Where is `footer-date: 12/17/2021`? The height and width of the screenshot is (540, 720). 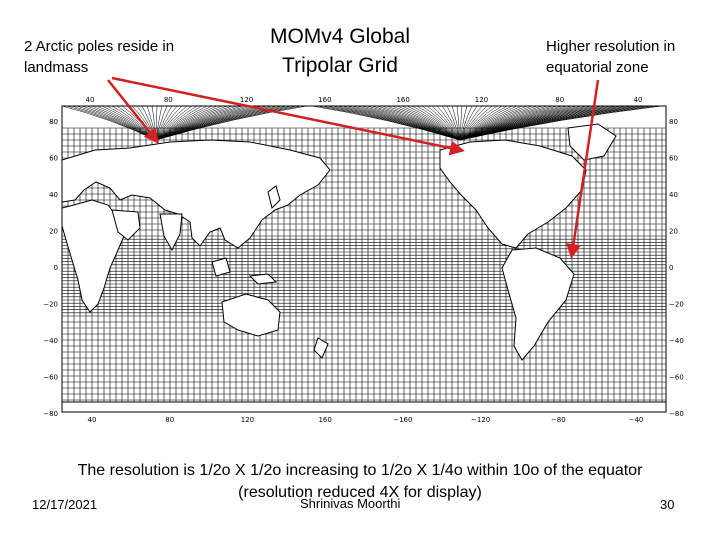 footer-date: 12/17/2021 is located at coordinates (65, 504).